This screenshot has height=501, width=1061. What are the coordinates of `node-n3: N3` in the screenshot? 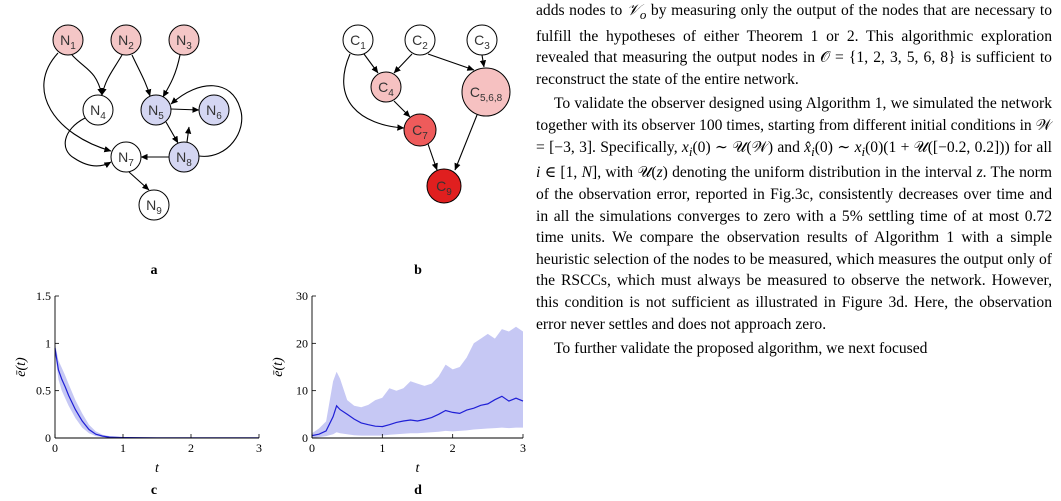 It's located at (184, 40).